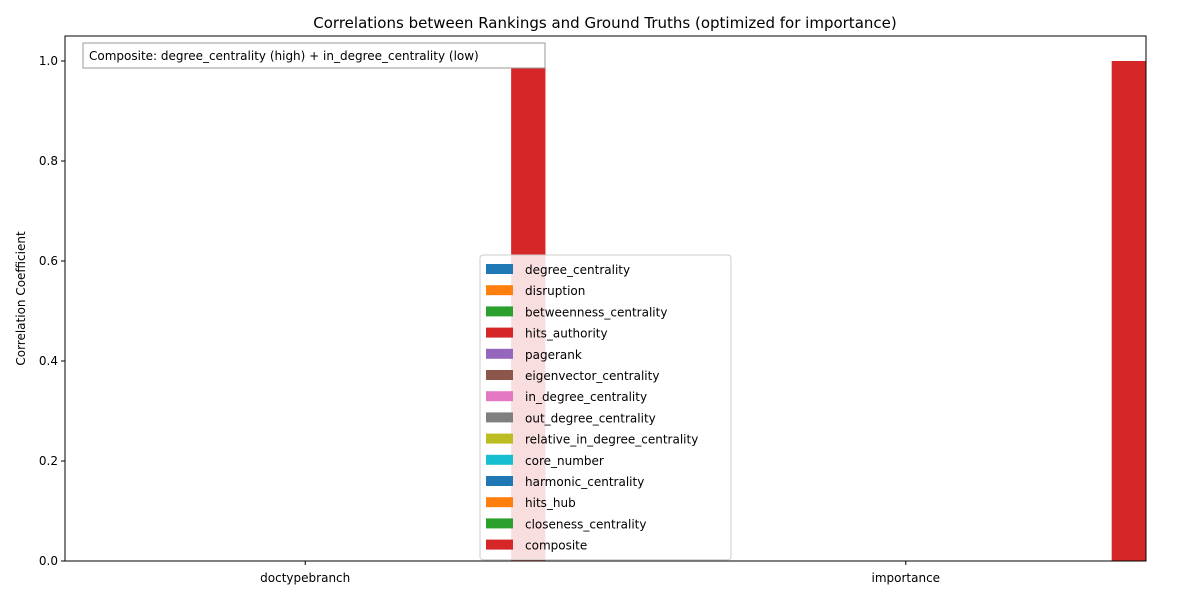 The image size is (1200, 600). What do you see at coordinates (553, 355) in the screenshot?
I see `legend-label: pagerank` at bounding box center [553, 355].